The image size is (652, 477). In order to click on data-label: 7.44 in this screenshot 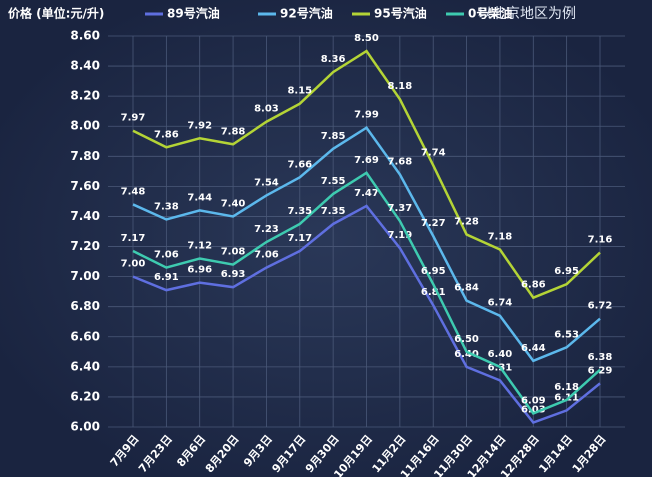, I will do `click(199, 197)`.